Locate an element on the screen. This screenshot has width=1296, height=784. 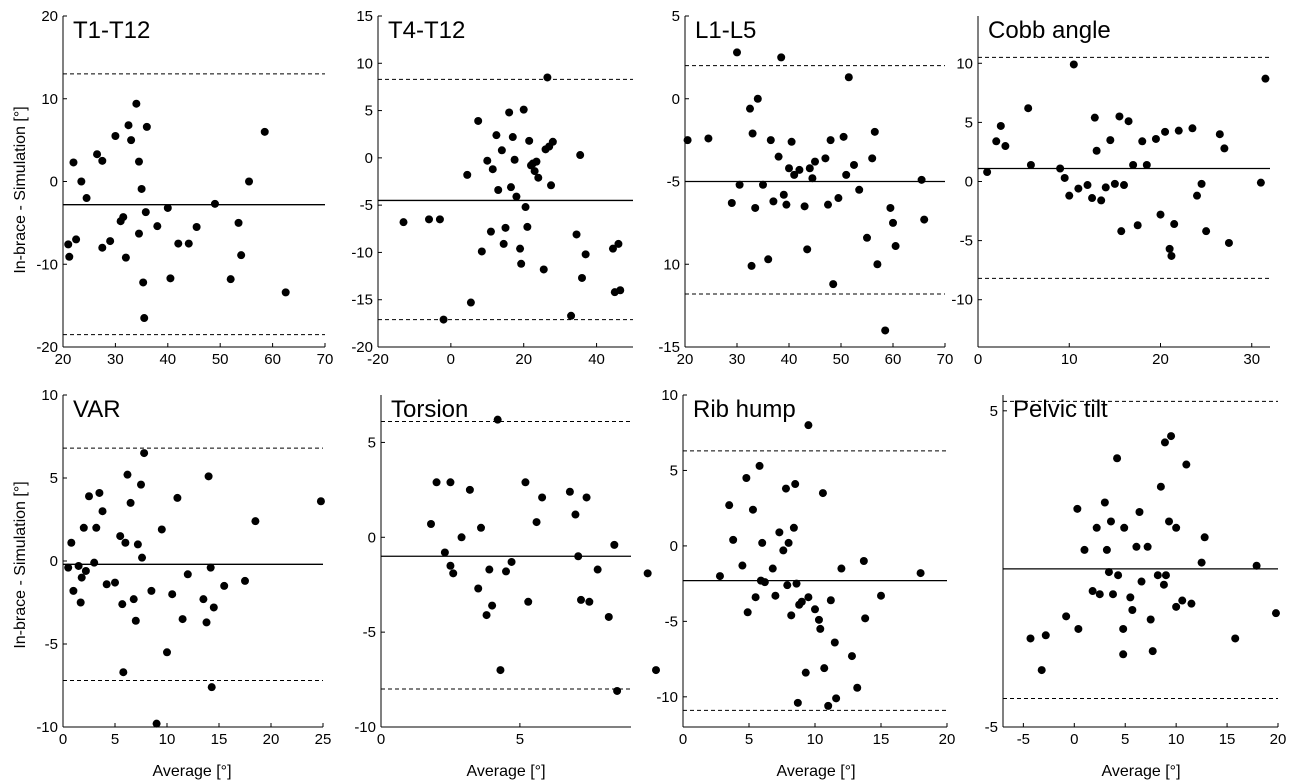
panel-title: T4-T12 is located at coordinates (426, 30).